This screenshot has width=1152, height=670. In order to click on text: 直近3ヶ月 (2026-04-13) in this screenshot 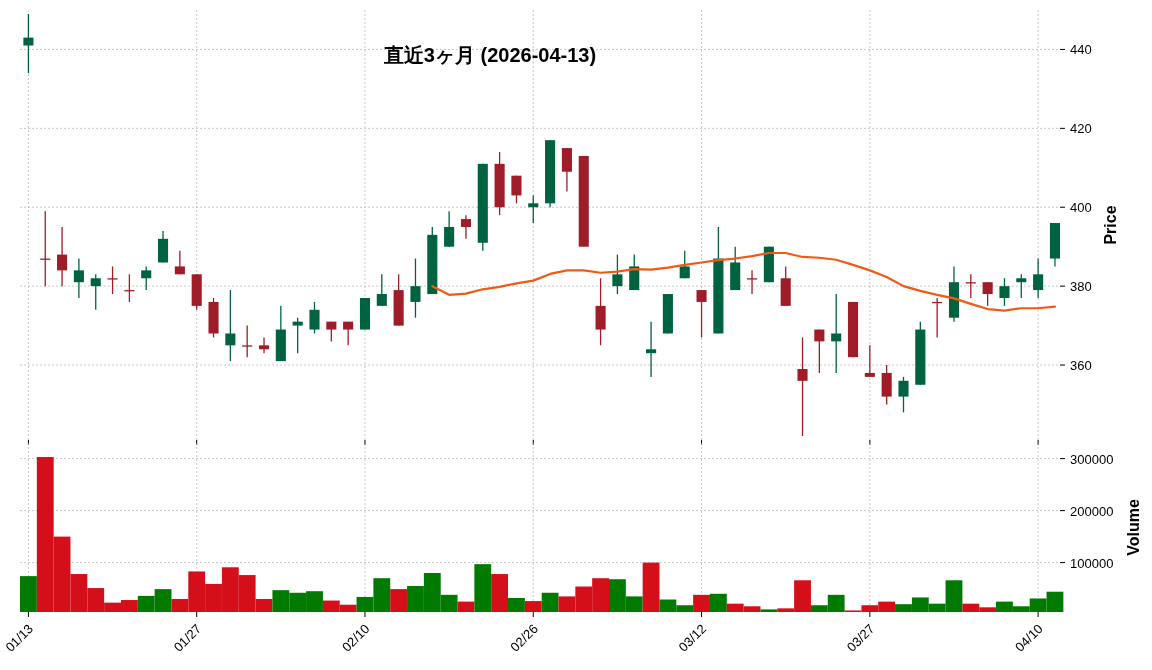, I will do `click(489, 55)`.